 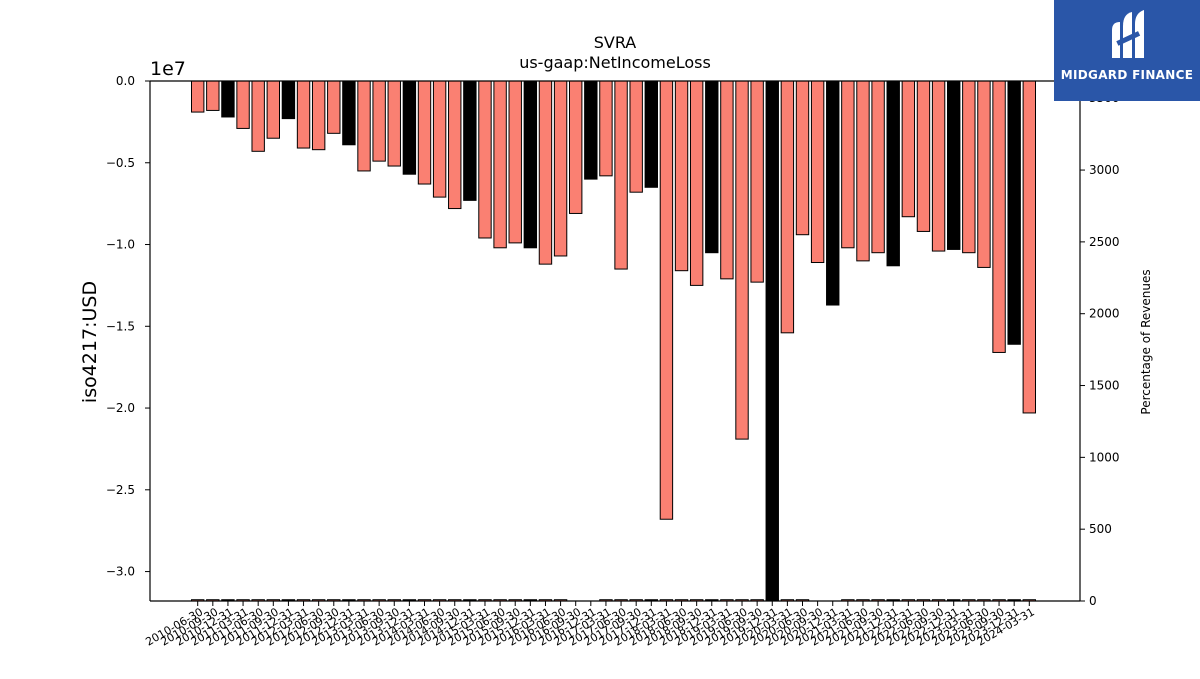 What do you see at coordinates (615, 62) in the screenshot?
I see `chart-subtitle: us-gaap:NetIncomeLoss` at bounding box center [615, 62].